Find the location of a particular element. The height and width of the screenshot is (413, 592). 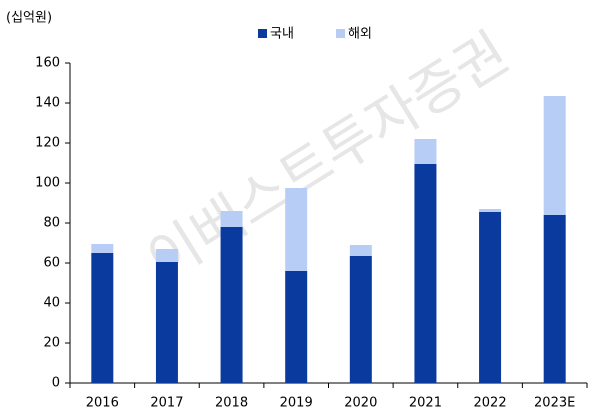

y-tick-label: 100 is located at coordinates (47, 183).